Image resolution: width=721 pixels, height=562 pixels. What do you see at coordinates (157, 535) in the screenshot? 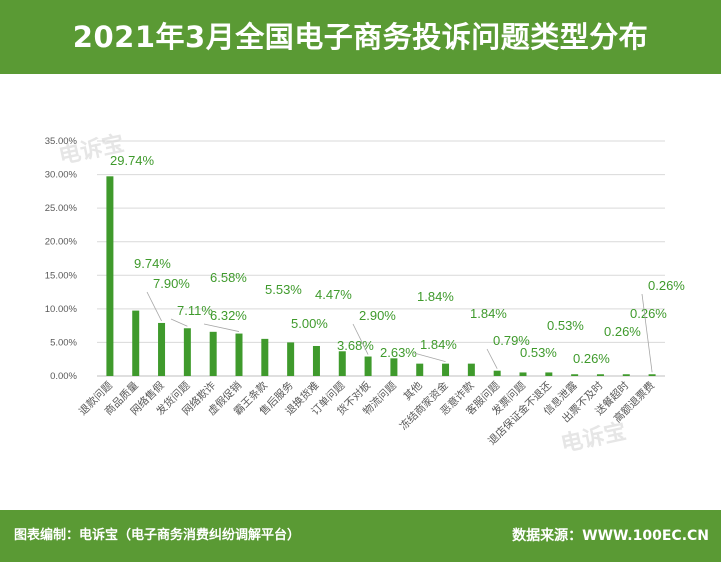
I see `footer-credit: 图表编制：电诉宝（电子商务消费纠纷调解平台）` at bounding box center [157, 535].